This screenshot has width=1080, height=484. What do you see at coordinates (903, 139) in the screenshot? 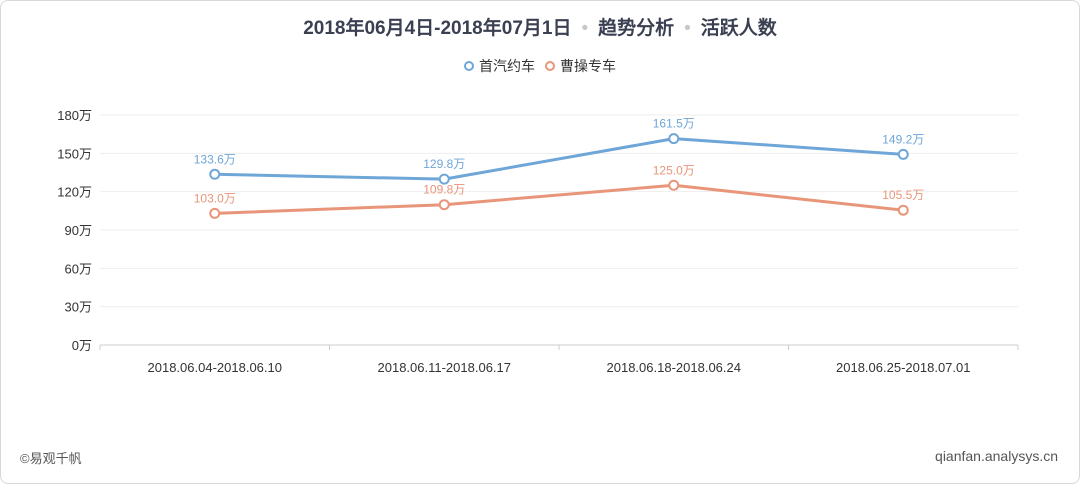
I see `data-label-series-1: 149.2万` at bounding box center [903, 139].